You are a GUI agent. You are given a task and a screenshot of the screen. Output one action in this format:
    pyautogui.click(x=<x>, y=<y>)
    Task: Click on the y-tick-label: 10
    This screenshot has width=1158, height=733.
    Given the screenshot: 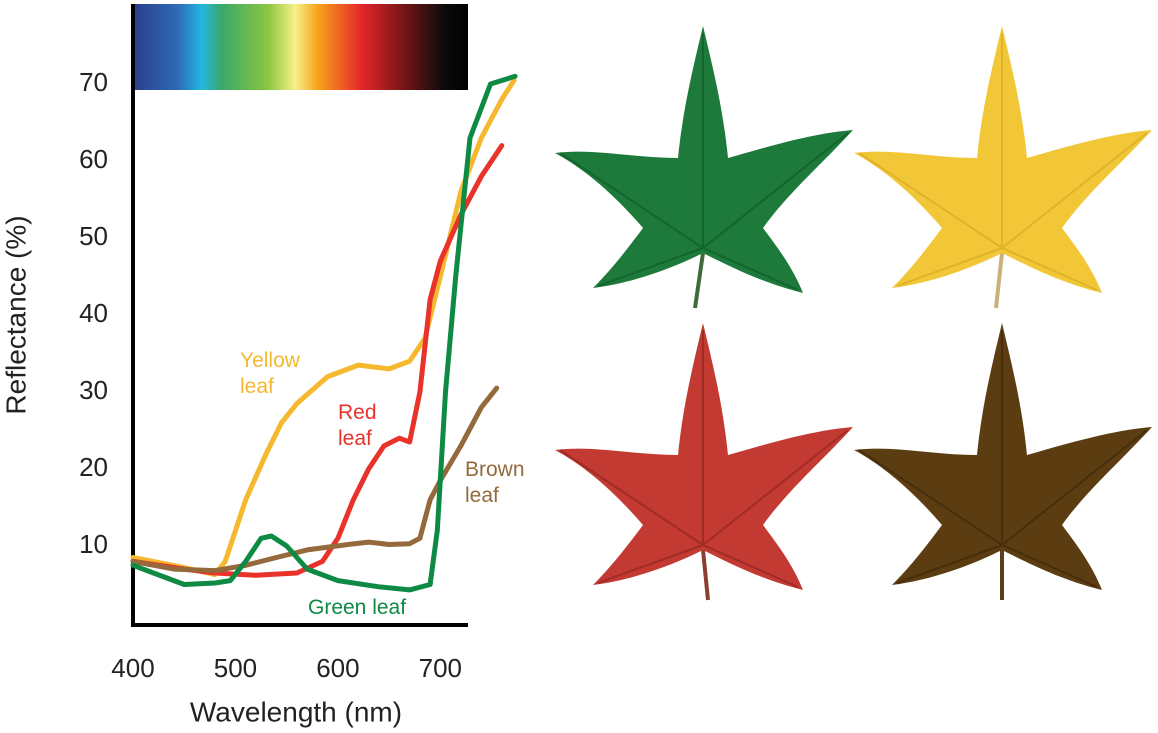 What is the action you would take?
    pyautogui.click(x=93, y=544)
    